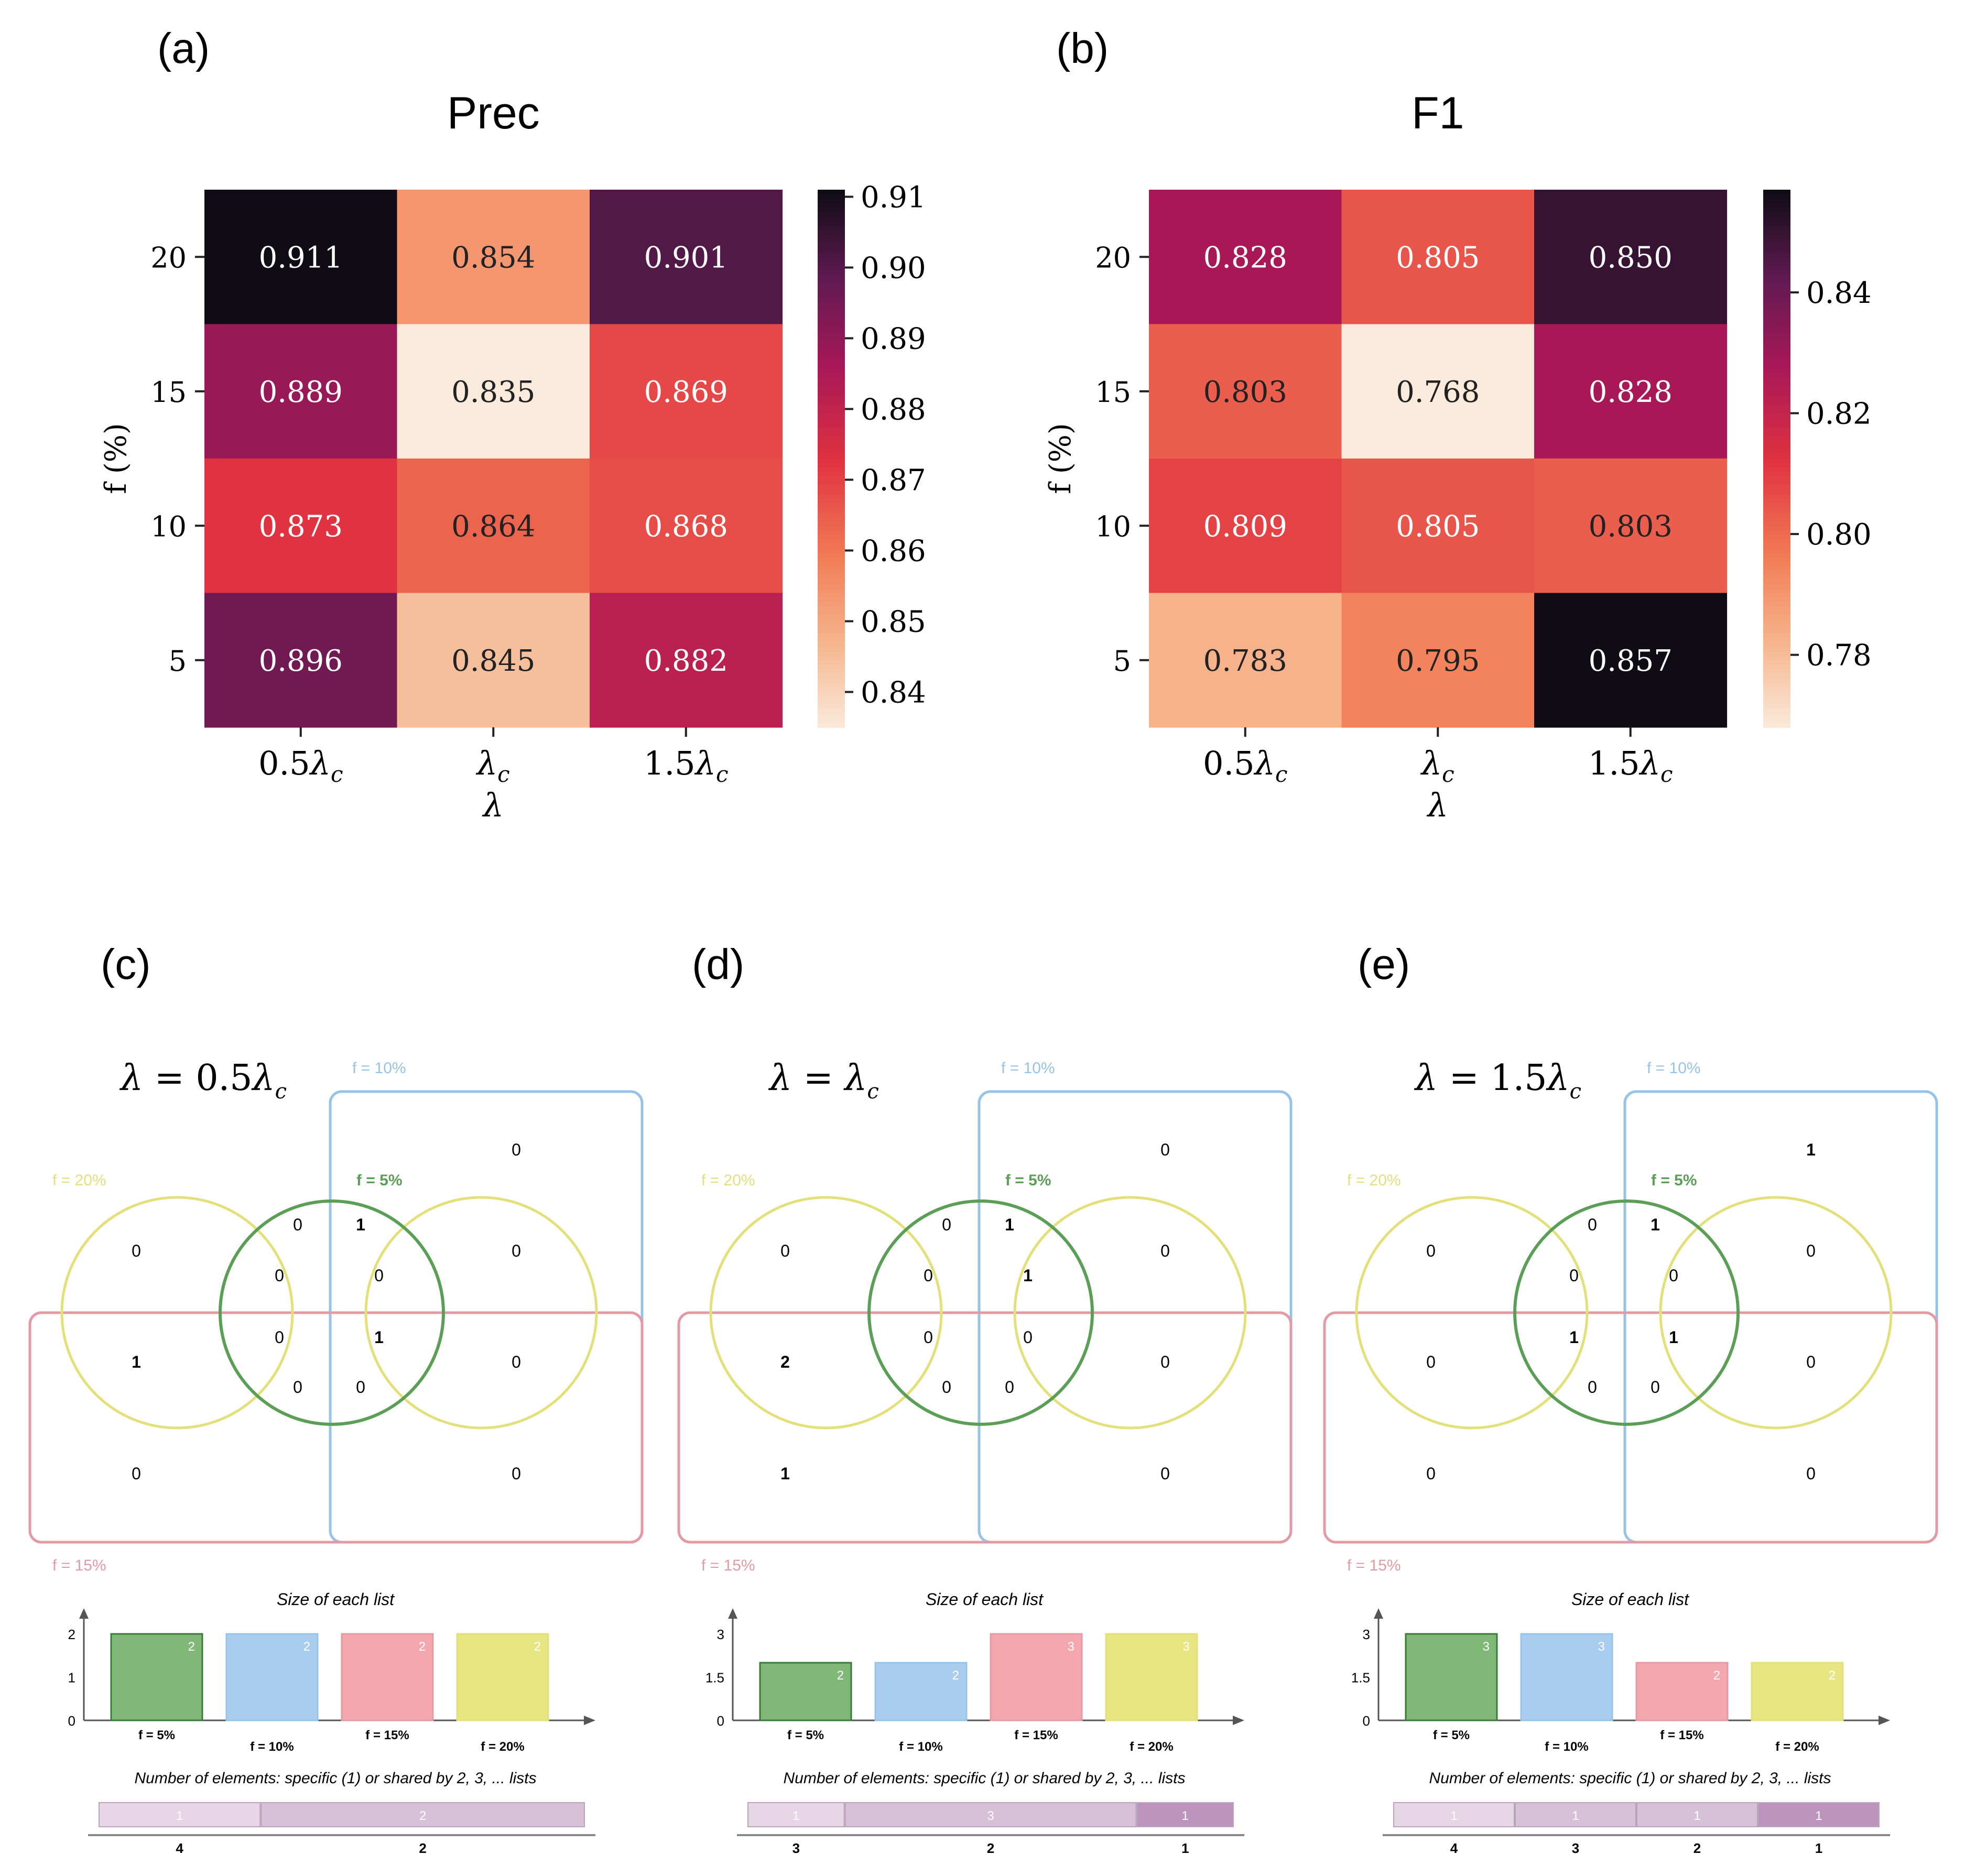 The width and height of the screenshot is (1965, 1876). I want to click on panel-label-c: (c), so click(126, 964).